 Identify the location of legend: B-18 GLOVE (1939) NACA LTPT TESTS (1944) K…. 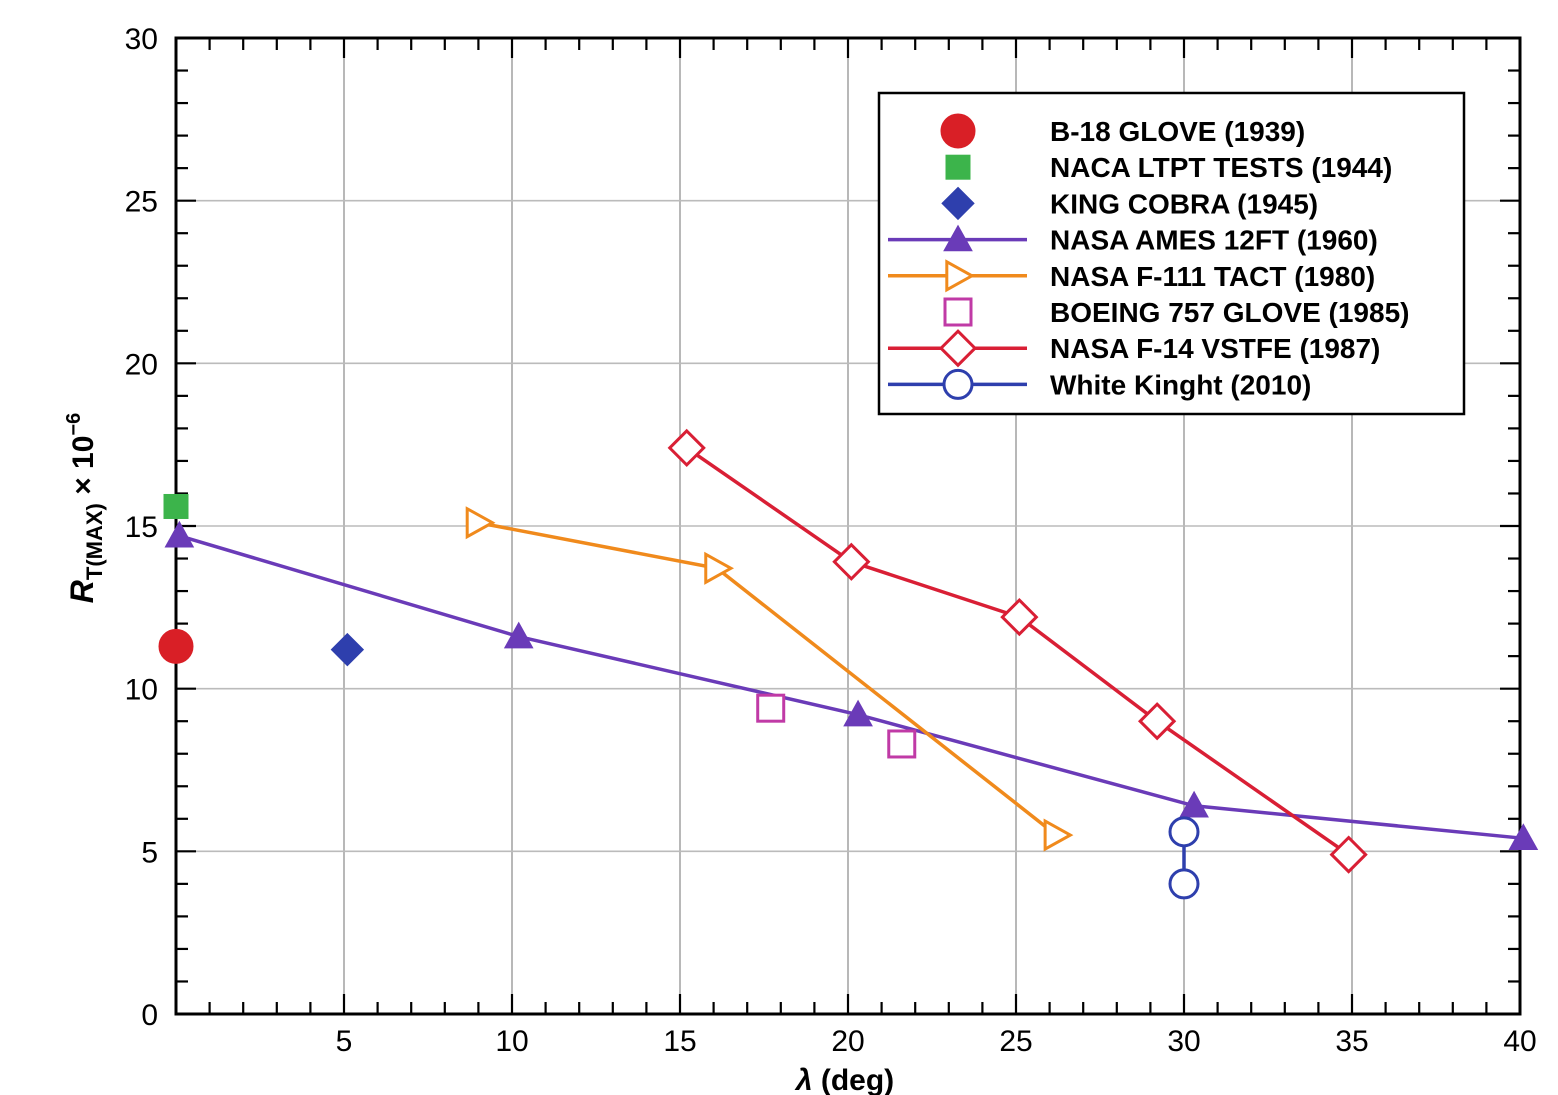
(1171, 253).